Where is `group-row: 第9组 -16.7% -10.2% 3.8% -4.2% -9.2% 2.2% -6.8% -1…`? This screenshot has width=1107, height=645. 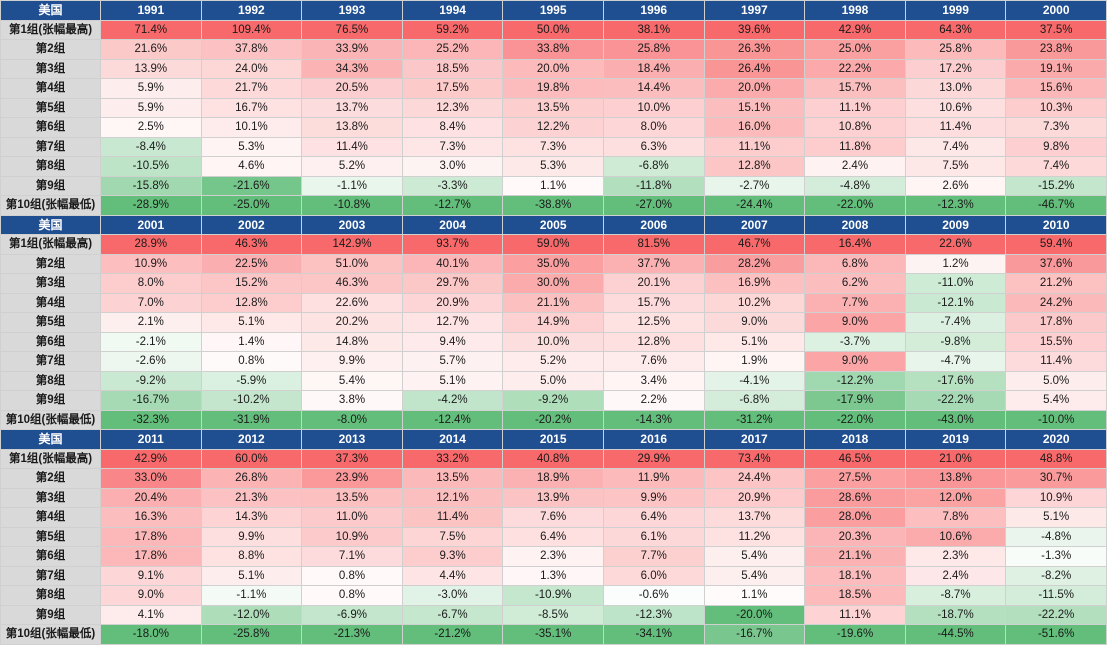 group-row: 第9组 -16.7% -10.2% 3.8% -4.2% -9.2% 2.2% -6.8% -1… is located at coordinates (553, 400).